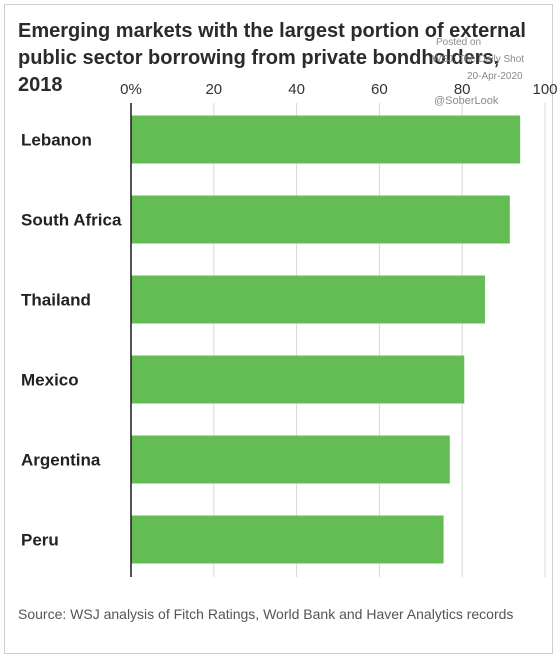 The width and height of the screenshot is (560, 659). What do you see at coordinates (462, 89) in the screenshot?
I see `x-tick-label: 80` at bounding box center [462, 89].